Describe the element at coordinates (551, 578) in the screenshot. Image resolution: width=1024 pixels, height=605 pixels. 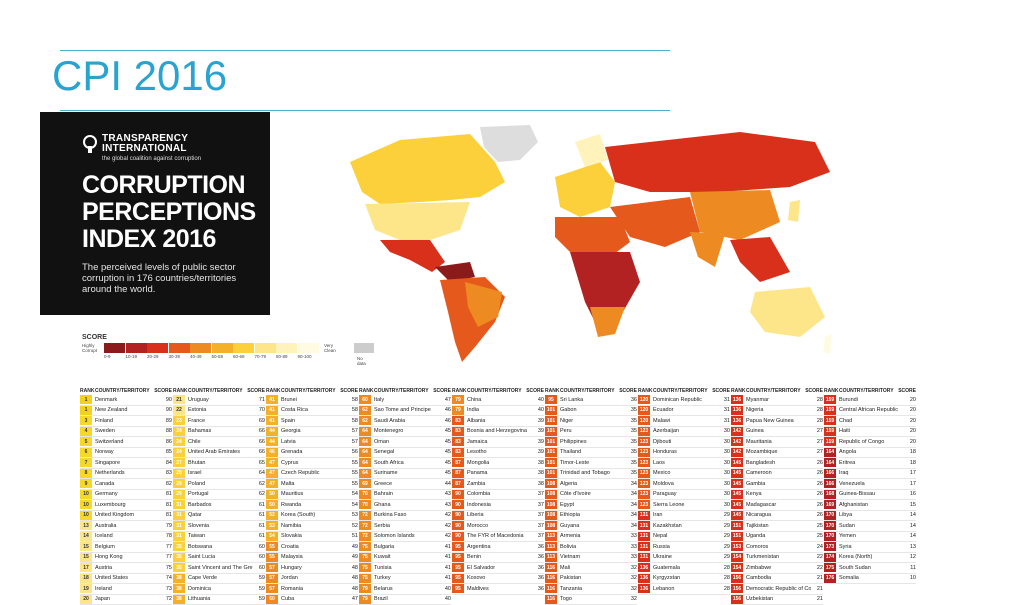
I see `rank-badge: 116` at that location.